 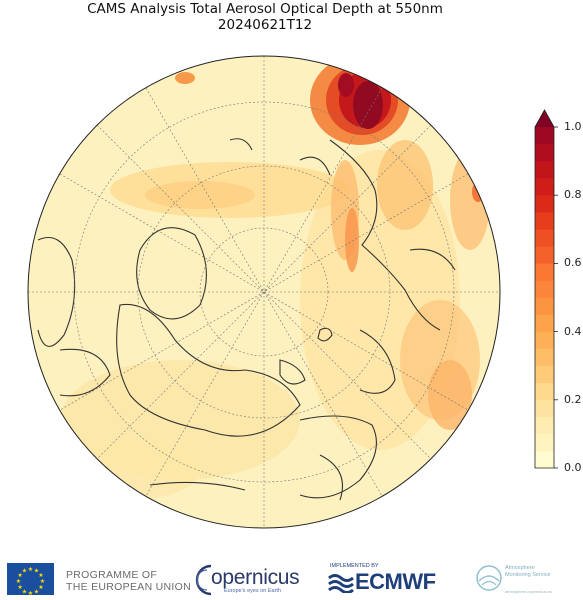 What do you see at coordinates (253, 591) in the screenshot?
I see `copernicus-tagline: Europe's eyes on Earth` at bounding box center [253, 591].